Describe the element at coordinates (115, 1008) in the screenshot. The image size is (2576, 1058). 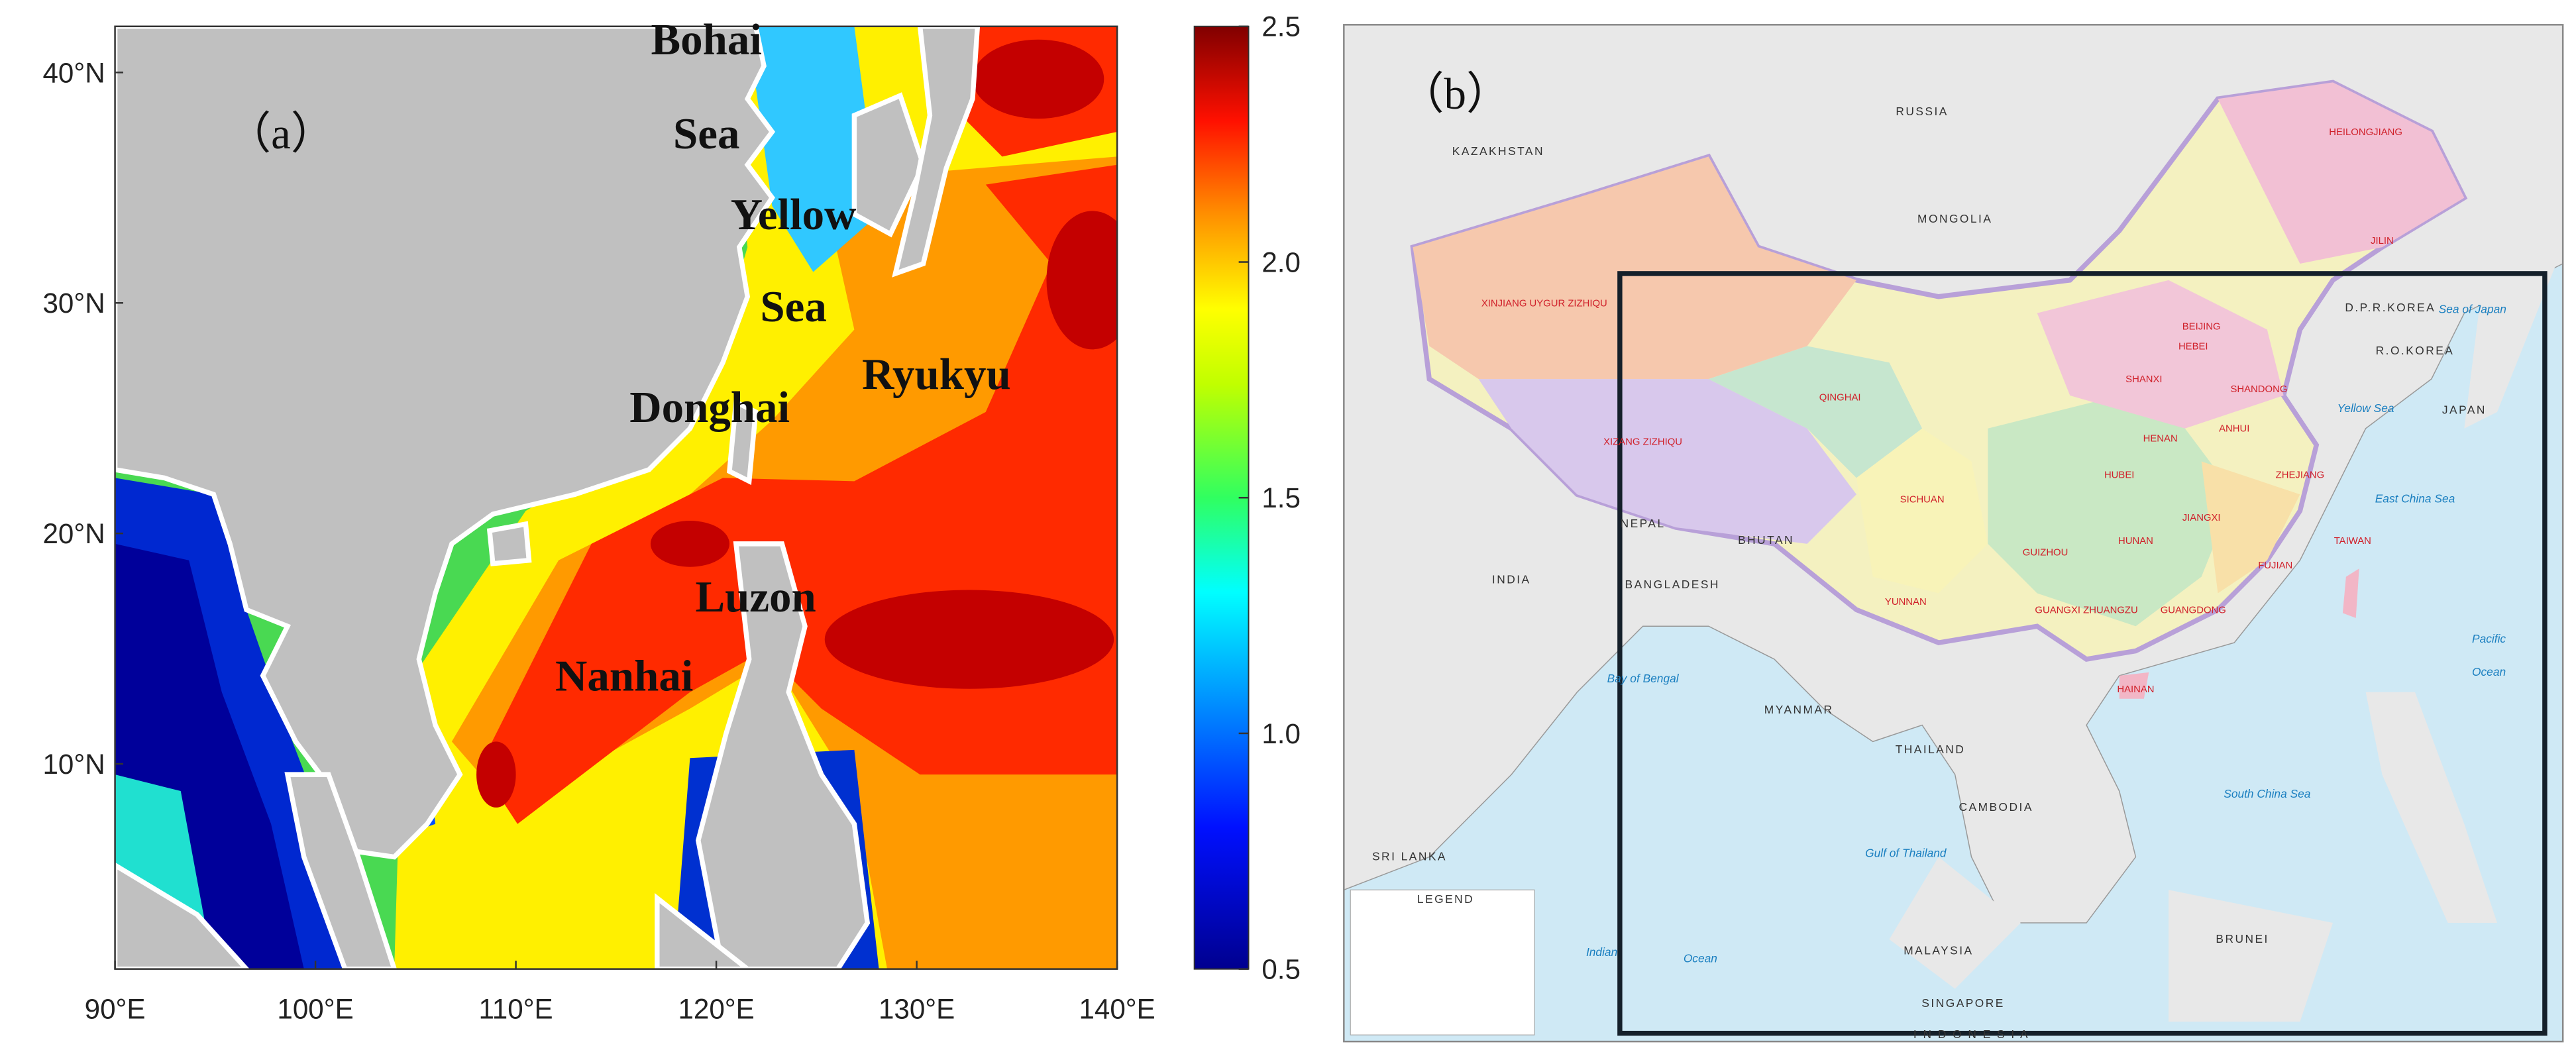
I see `x-tick-label: 90°E` at that location.